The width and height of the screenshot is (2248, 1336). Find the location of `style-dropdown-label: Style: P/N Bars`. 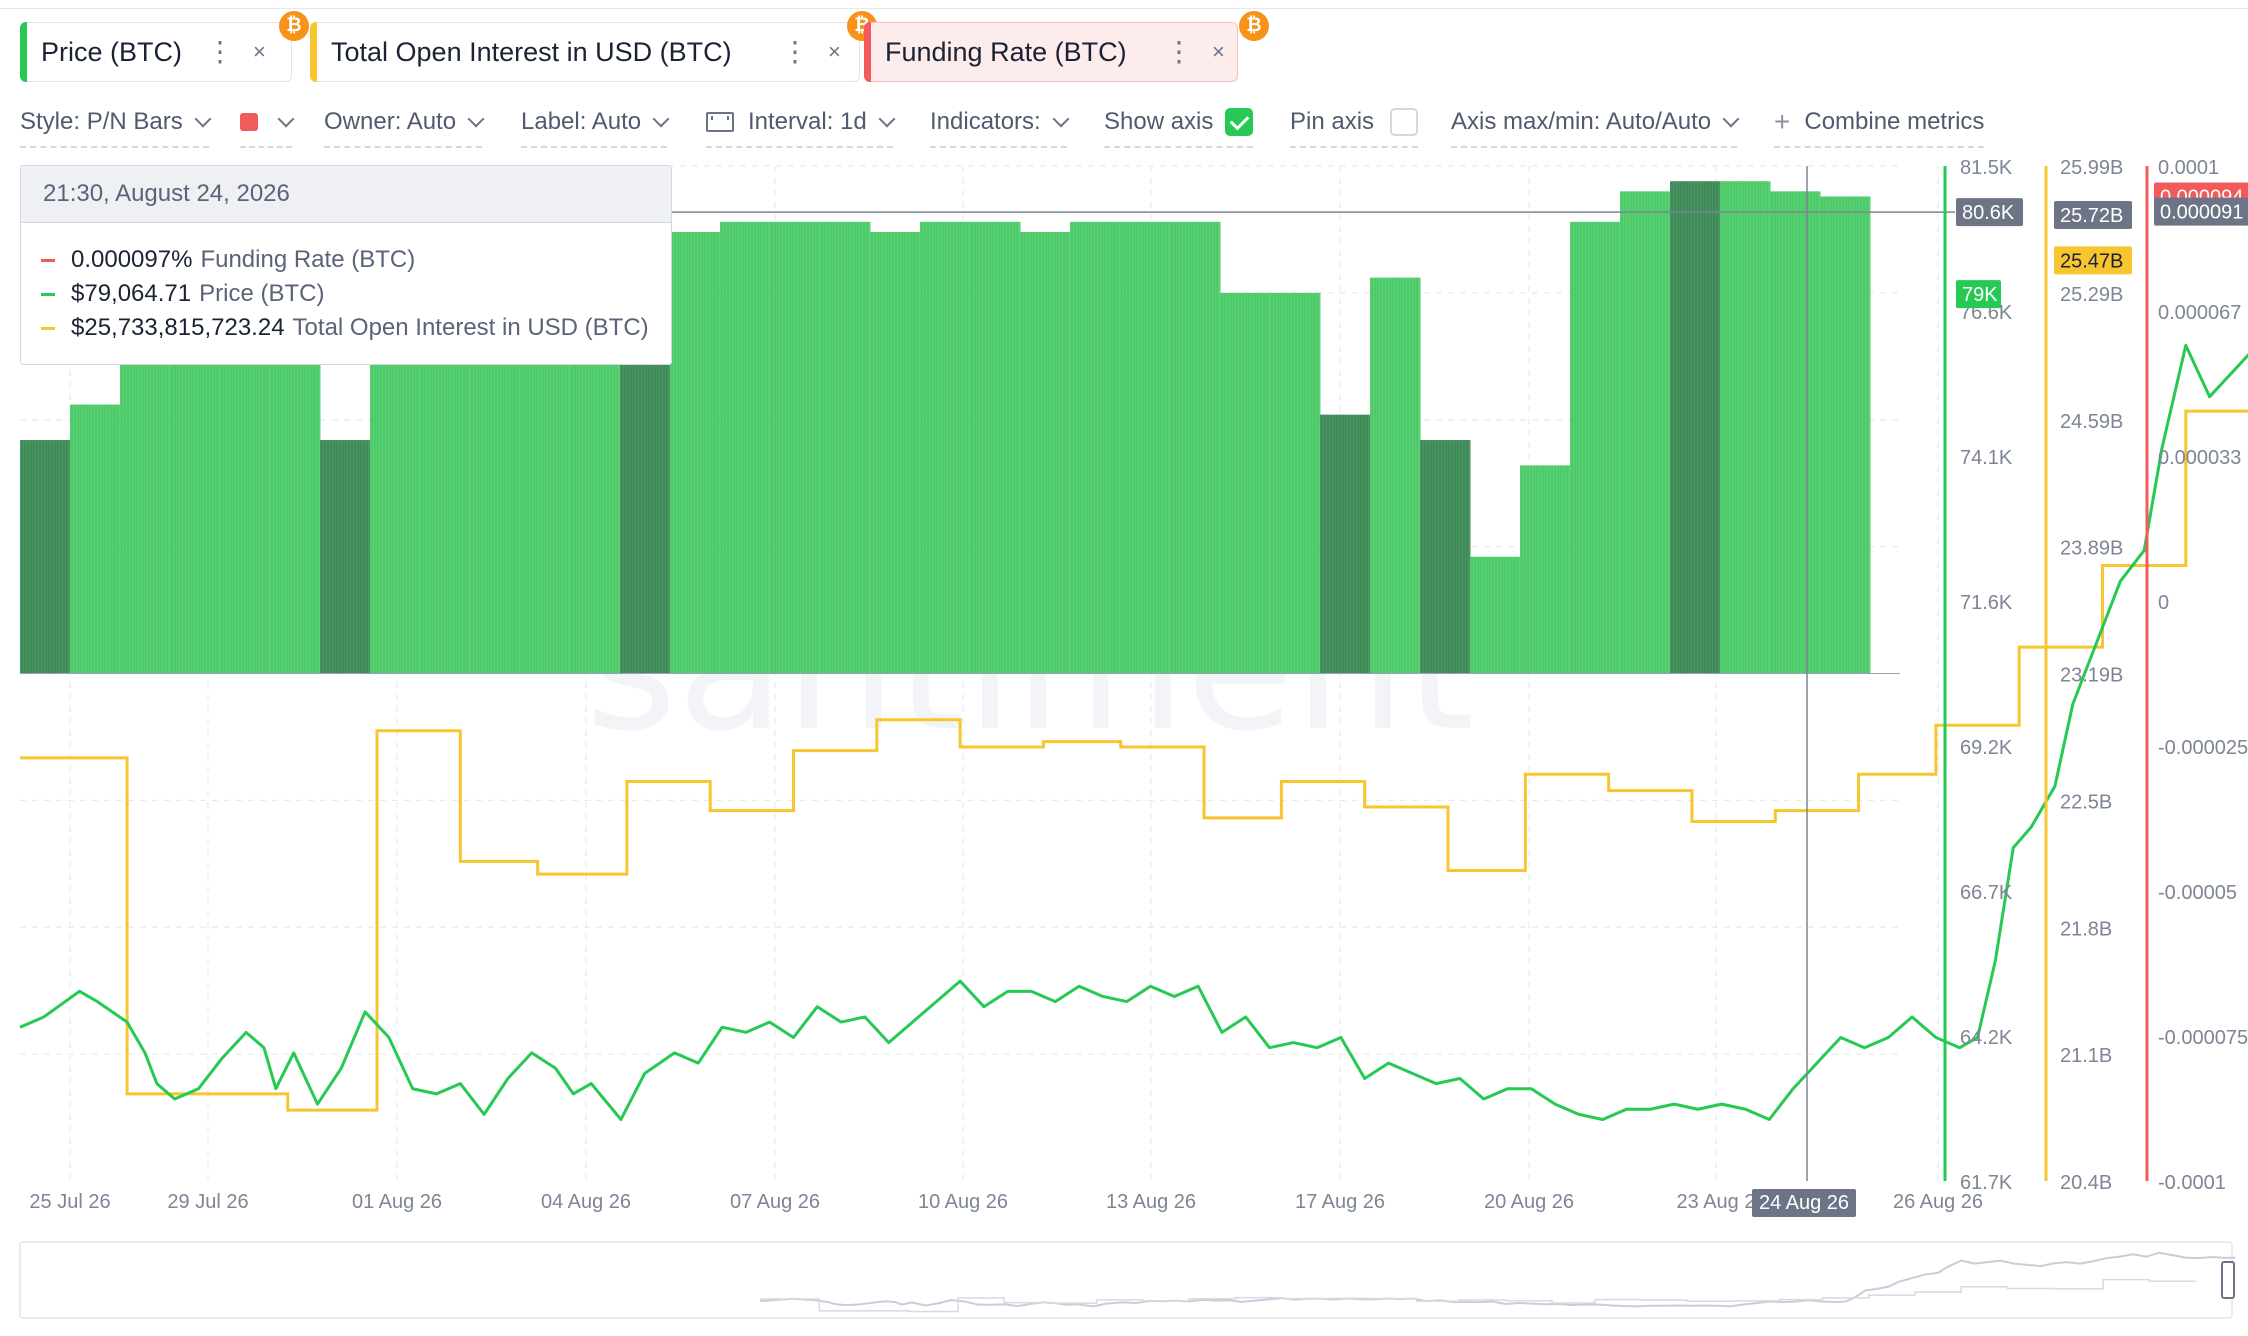

style-dropdown-label: Style: P/N Bars is located at coordinates (101, 121).